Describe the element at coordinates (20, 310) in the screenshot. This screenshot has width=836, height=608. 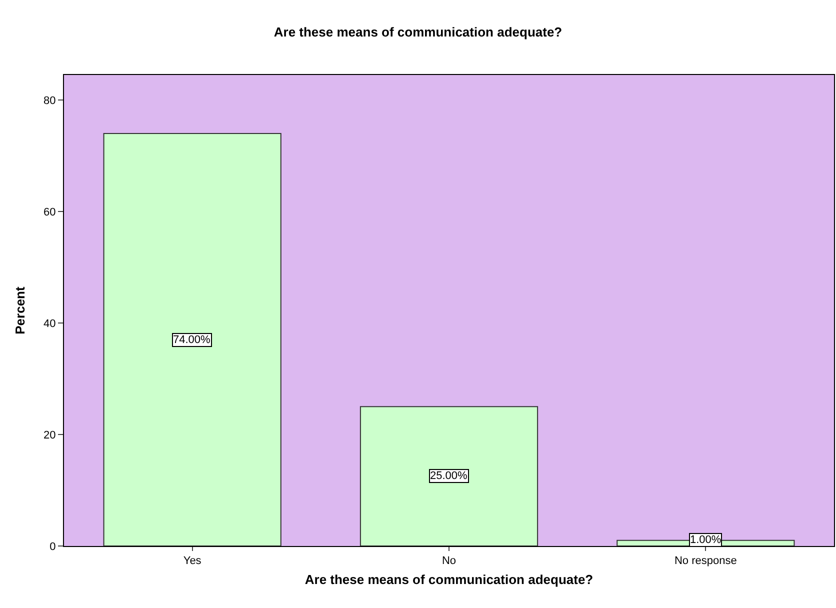
I see `y-axis-title: Percent` at that location.